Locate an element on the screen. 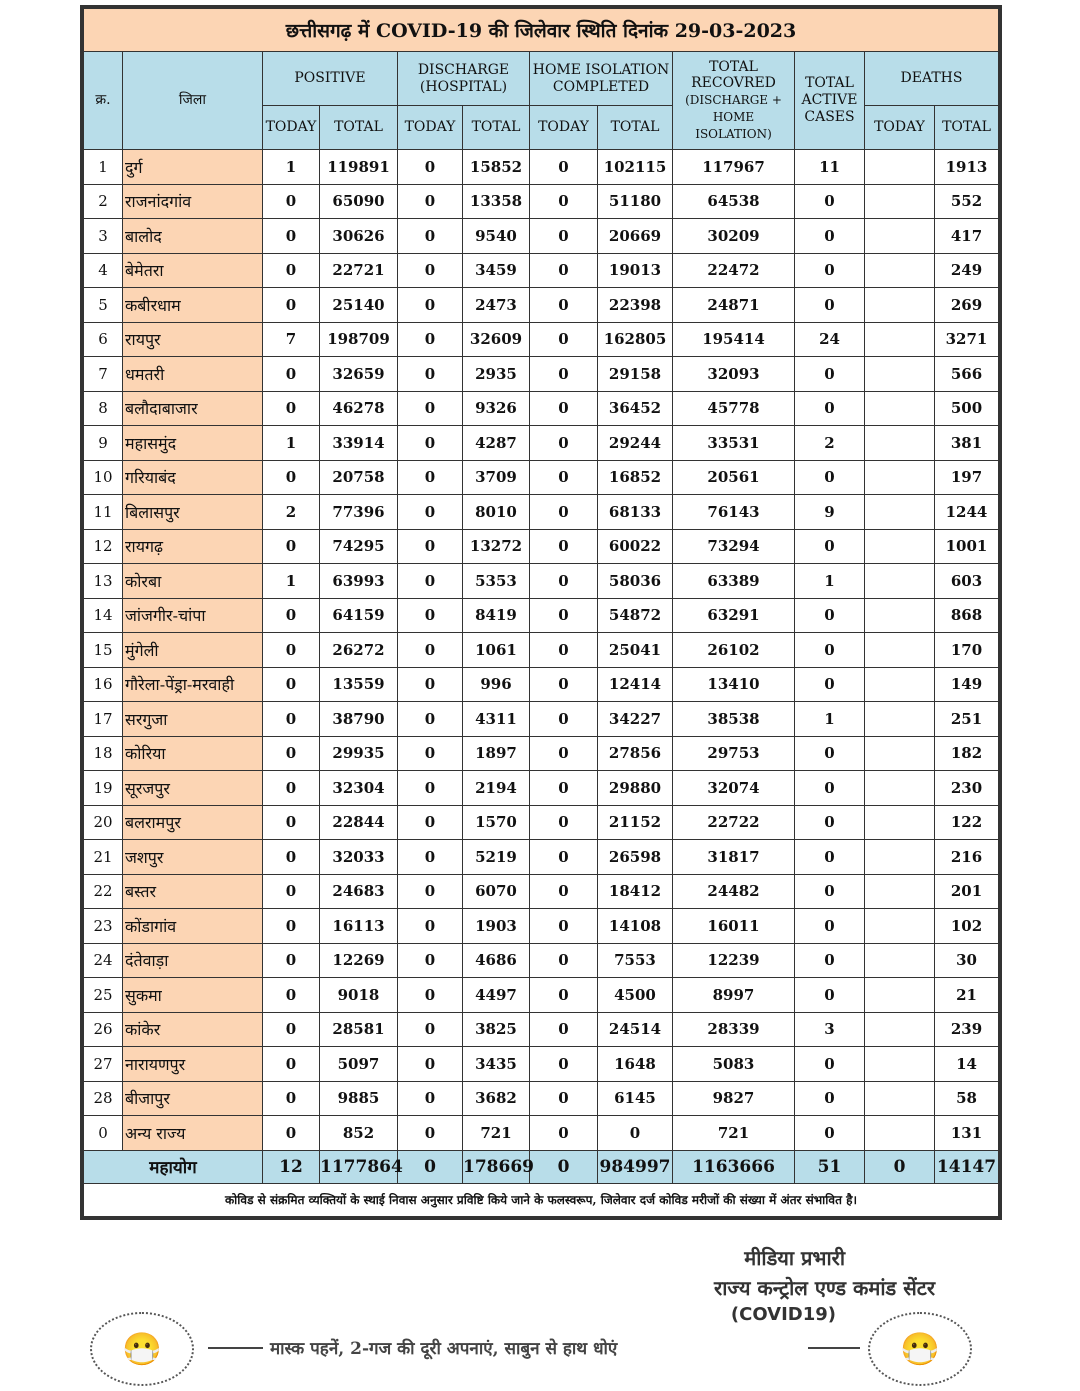 Image resolution: width=1080 pixels, height=1391 pixels. district-name: गरियाबंद is located at coordinates (192, 477).